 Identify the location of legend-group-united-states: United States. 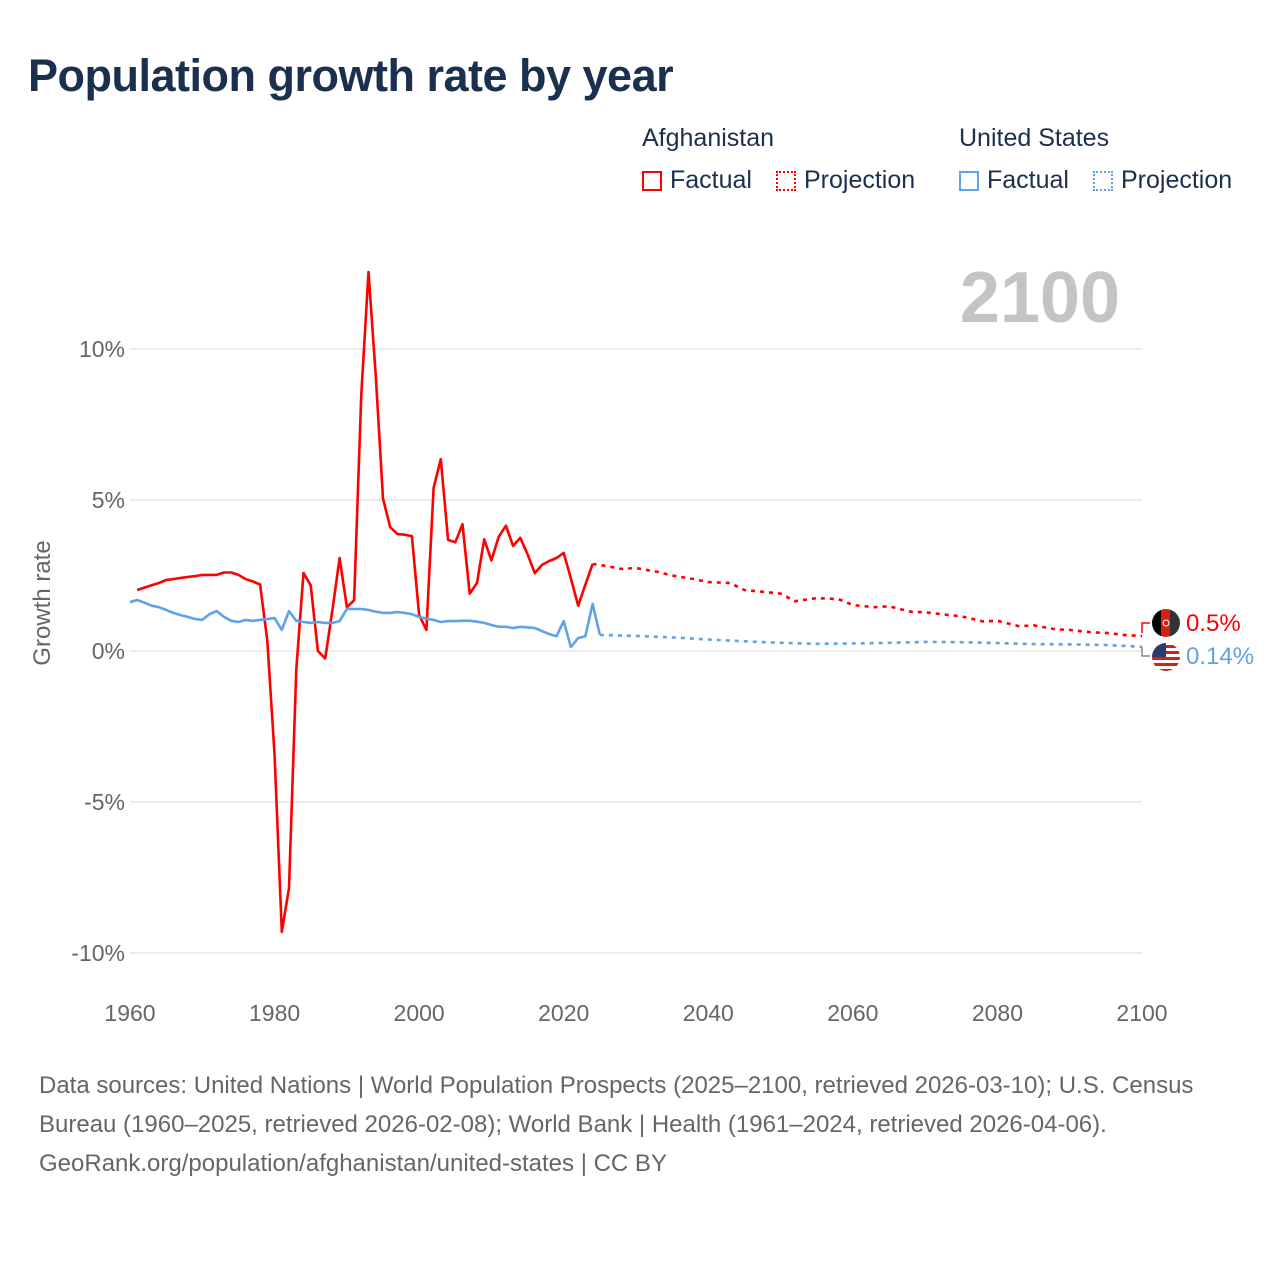
(1034, 138).